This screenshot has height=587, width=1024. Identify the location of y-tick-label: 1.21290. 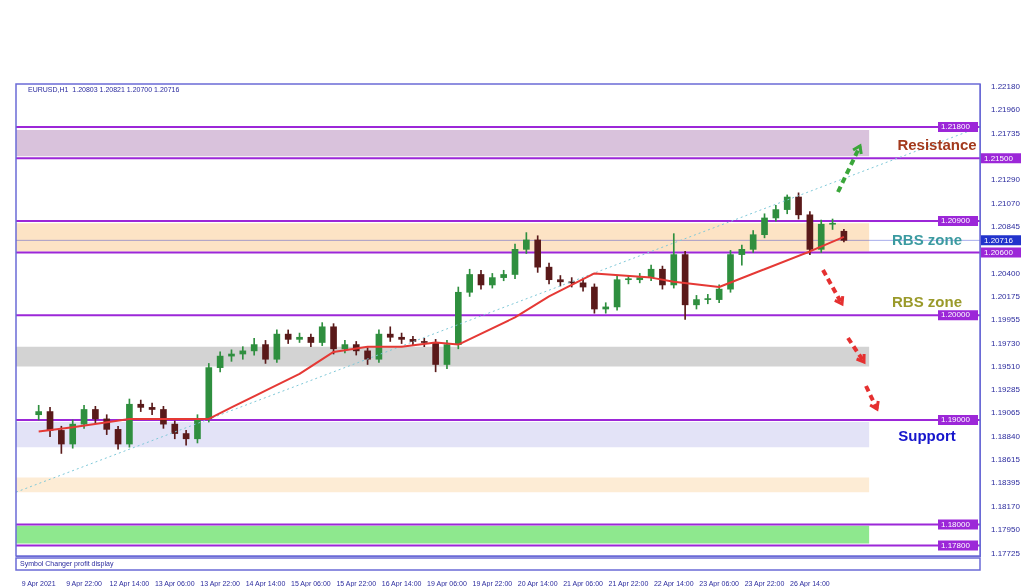
(1006, 180).